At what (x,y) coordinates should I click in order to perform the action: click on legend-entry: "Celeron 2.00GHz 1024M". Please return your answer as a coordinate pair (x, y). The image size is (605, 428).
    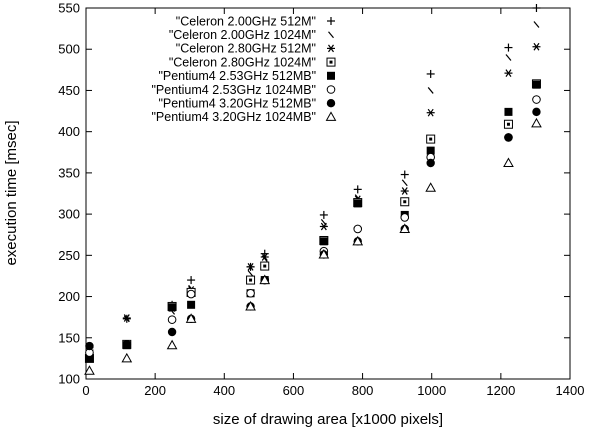
    Looking at the image, I should click on (251, 35).